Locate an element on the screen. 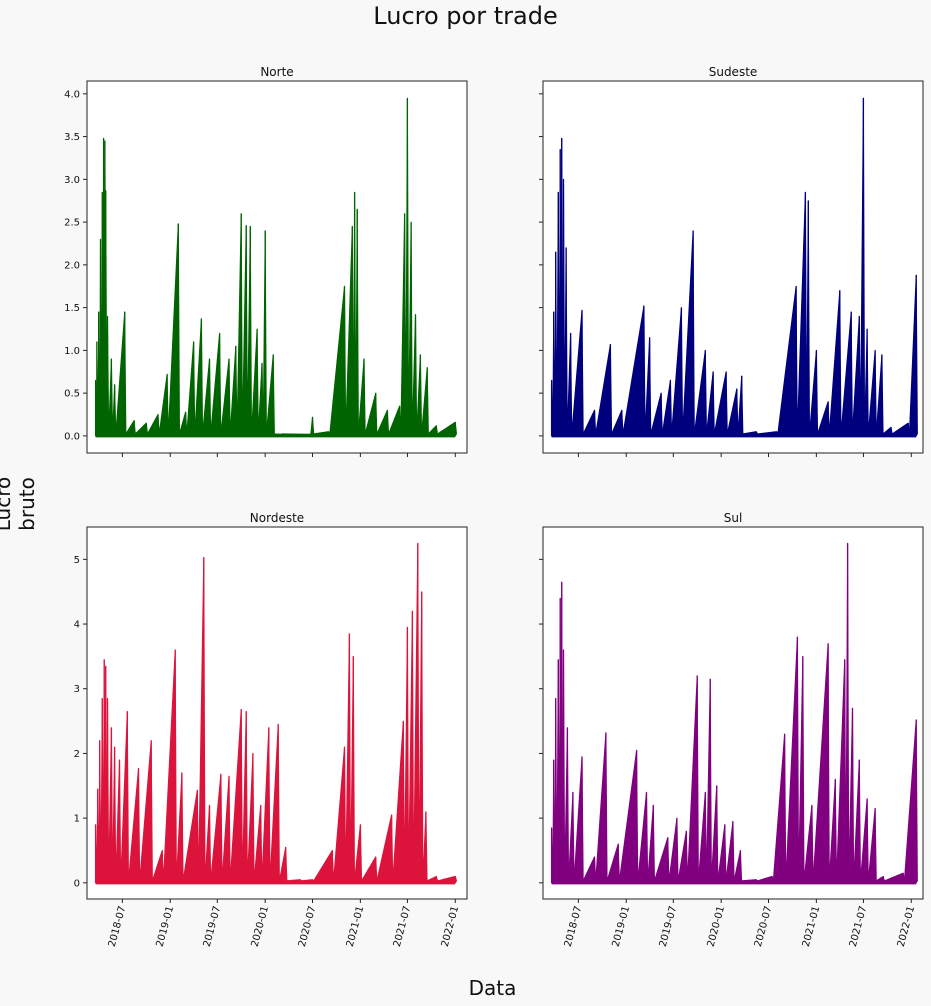  subplot-title: Nordeste is located at coordinates (277, 518).